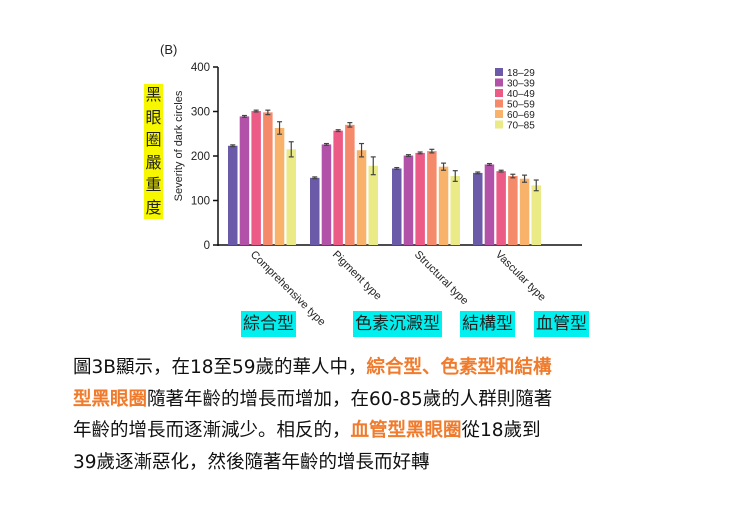 This screenshot has height=519, width=740. I want to click on paragraph-text: 隨著年齡的增長而增加，在60-85歲的人群則隨著, so click(350, 399).